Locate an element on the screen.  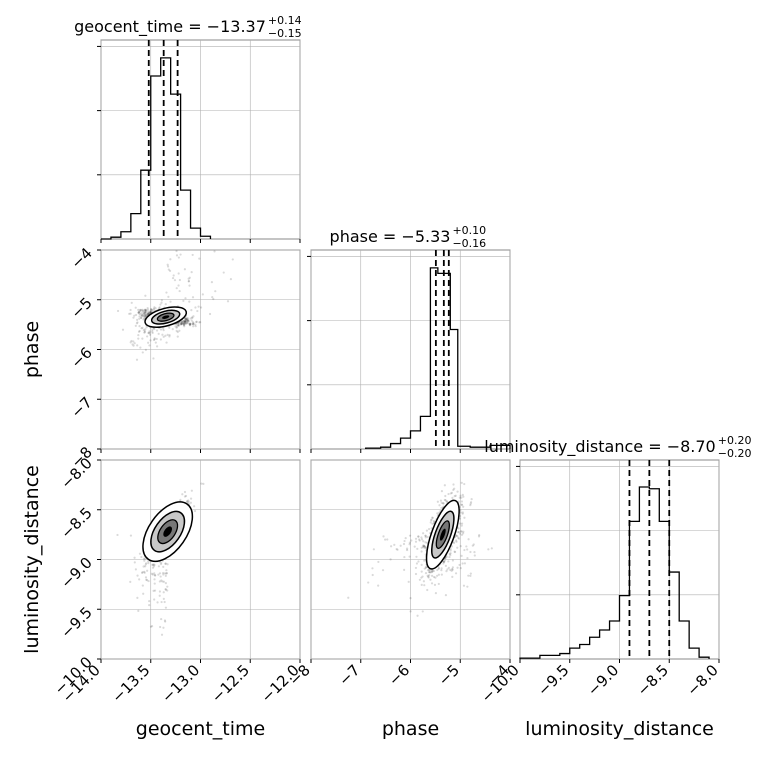
histogram-step-phase is located at coordinates (438, 358).